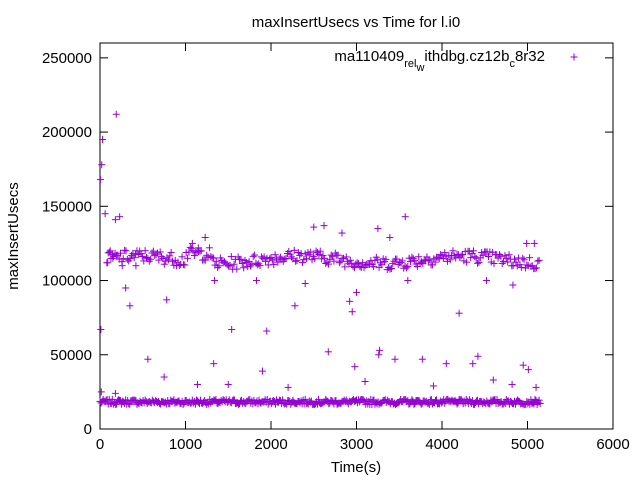 The height and width of the screenshot is (480, 640). Describe the element at coordinates (530, 56) in the screenshot. I see `legend-part-6: 8r32` at that location.